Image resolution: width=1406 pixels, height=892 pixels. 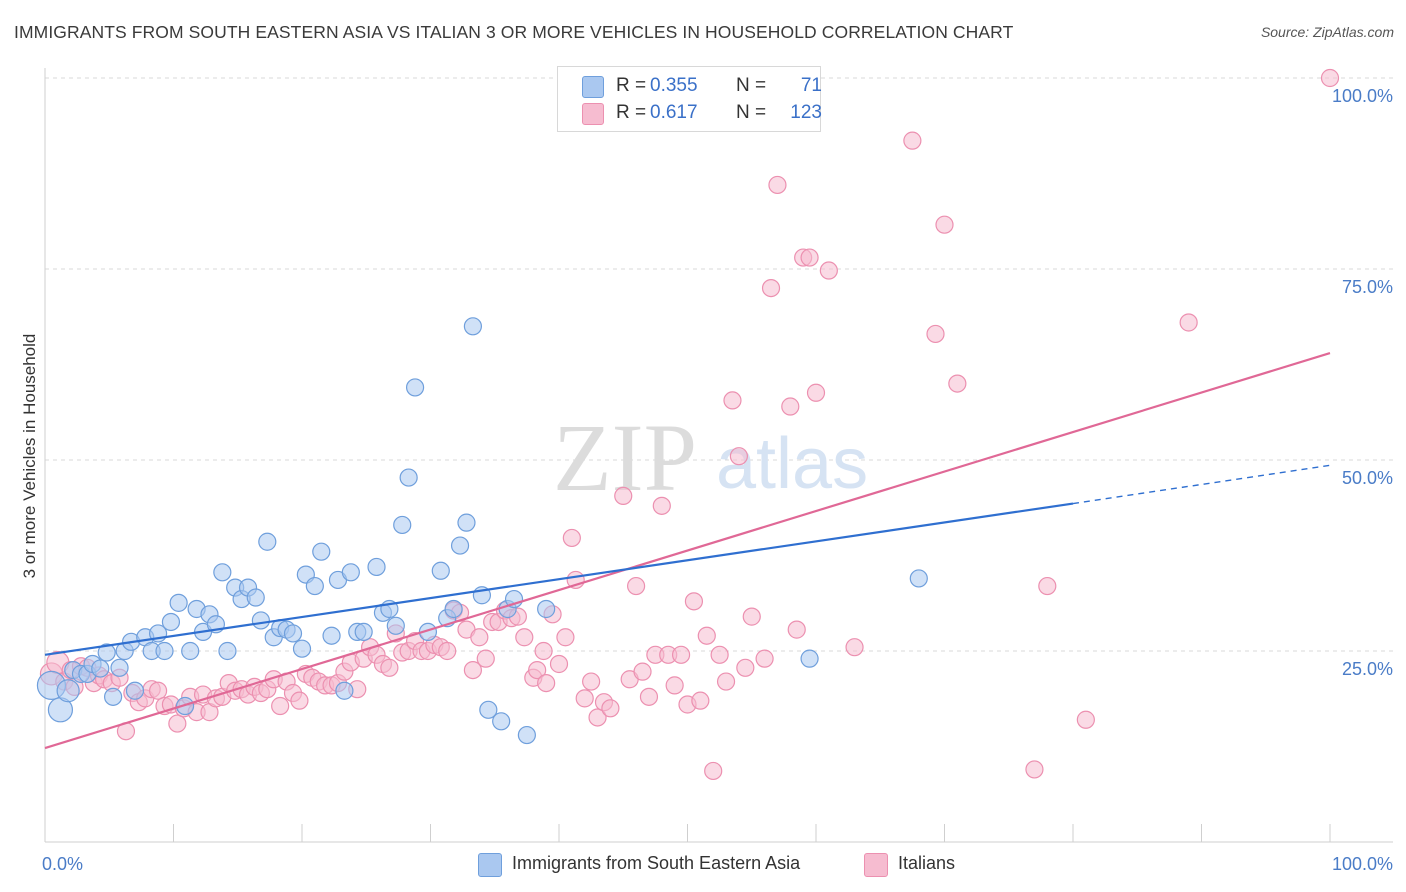 What do you see at coordinates (806, 112) in the screenshot?
I see `stats-n-value: 123` at bounding box center [806, 112].